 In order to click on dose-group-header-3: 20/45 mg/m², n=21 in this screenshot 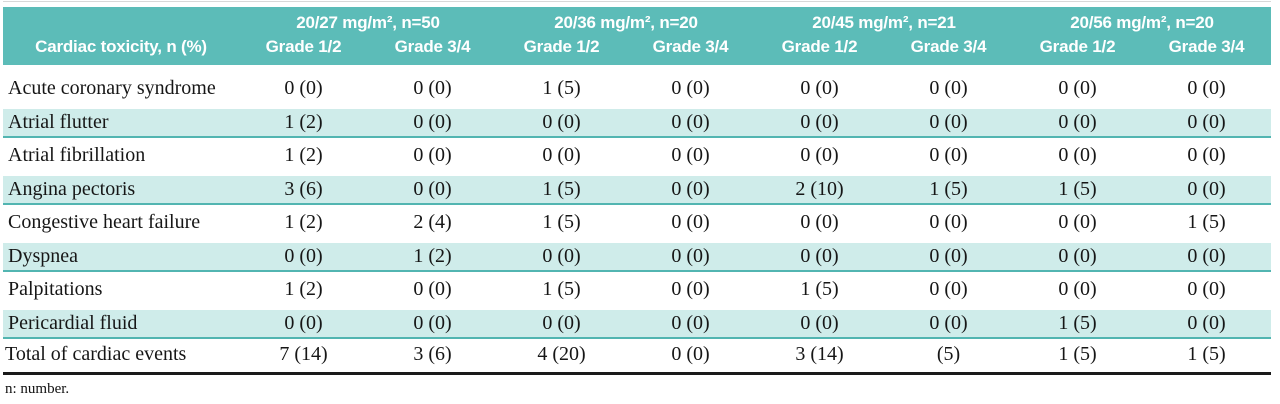, I will do `click(884, 20)`.